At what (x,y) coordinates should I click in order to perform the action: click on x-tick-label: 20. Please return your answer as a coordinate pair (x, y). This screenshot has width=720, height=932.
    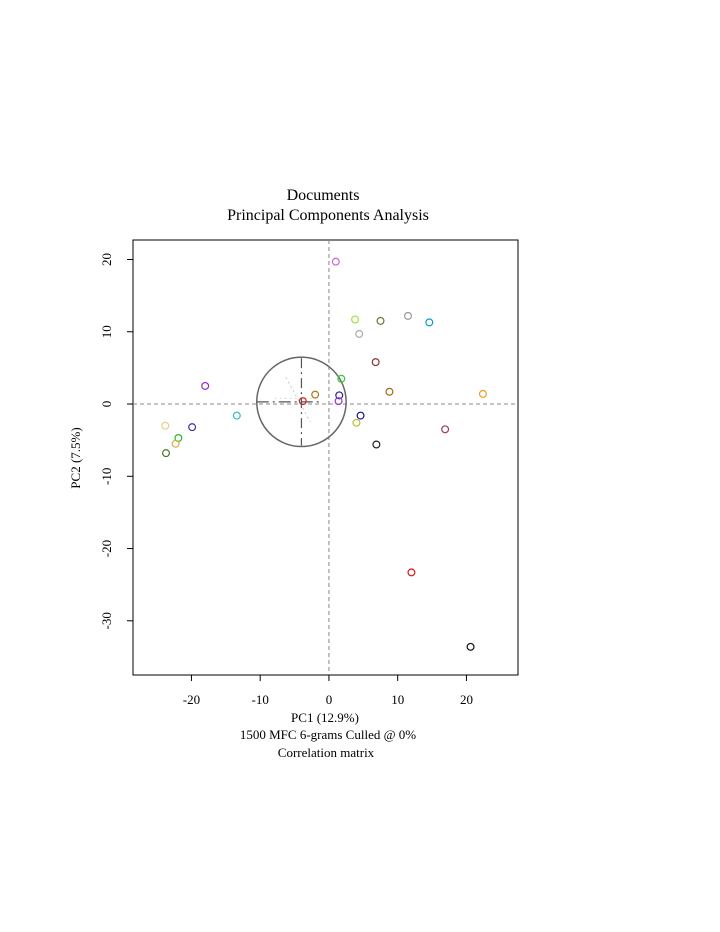
    Looking at the image, I should click on (466, 699).